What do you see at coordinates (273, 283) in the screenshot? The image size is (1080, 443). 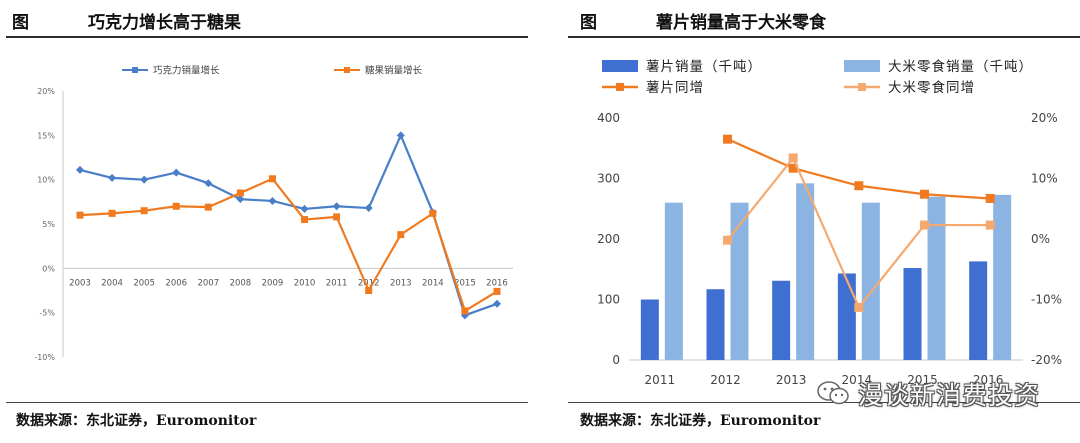 I see `left-x-tick-label: 2009` at bounding box center [273, 283].